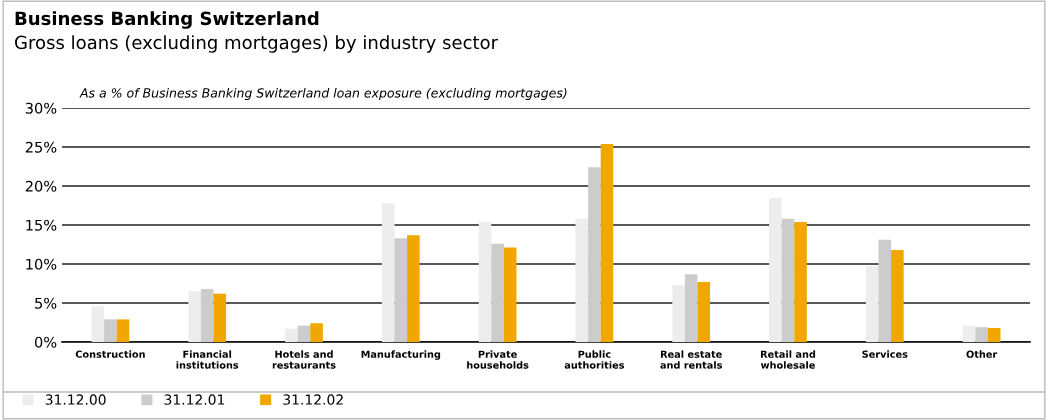  Describe the element at coordinates (41, 108) in the screenshot. I see `y-tick-label: 30%` at that location.